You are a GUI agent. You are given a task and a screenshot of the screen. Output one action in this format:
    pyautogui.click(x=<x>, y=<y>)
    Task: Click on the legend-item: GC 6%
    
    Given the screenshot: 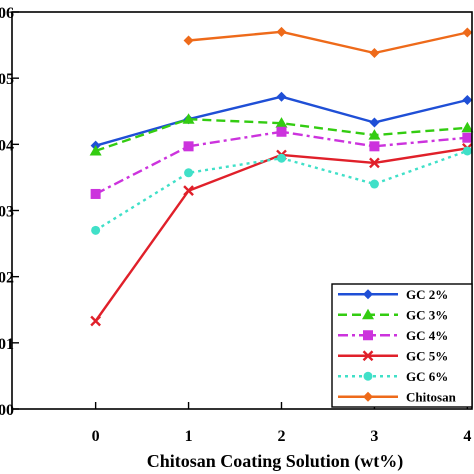 What is the action you would take?
    pyautogui.click(x=393, y=376)
    